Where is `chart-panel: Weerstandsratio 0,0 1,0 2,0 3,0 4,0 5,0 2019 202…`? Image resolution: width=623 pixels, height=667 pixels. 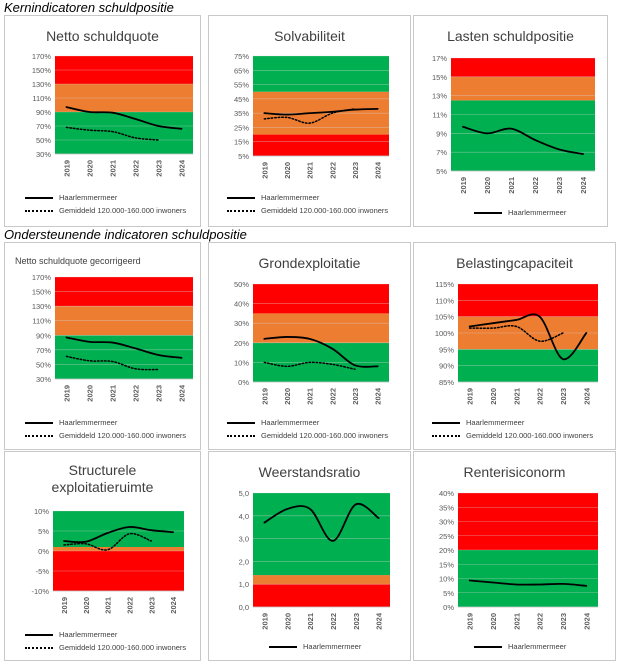 chart-panel: Weerstandsratio 0,0 1,0 2,0 3,0 4,0 5,0 2019 202… is located at coordinates (309, 556).